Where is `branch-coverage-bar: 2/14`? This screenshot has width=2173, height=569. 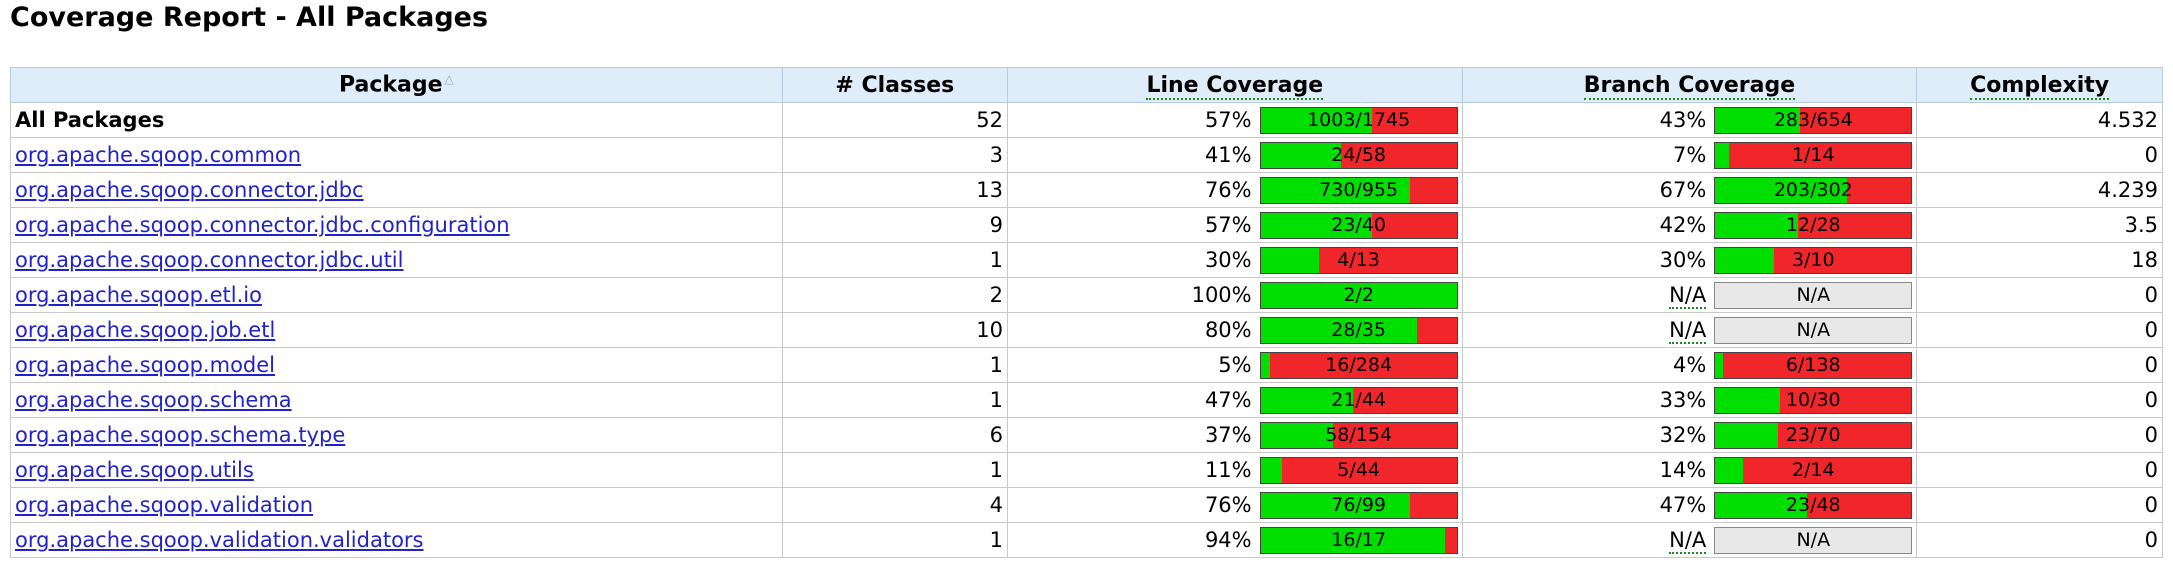 branch-coverage-bar: 2/14 is located at coordinates (1813, 470).